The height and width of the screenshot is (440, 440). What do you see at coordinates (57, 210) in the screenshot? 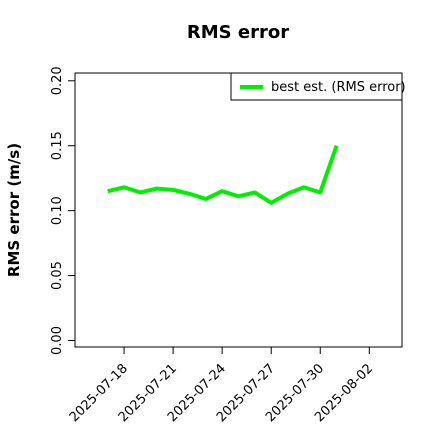
I see `y-tick-label: 0.10` at bounding box center [57, 210].